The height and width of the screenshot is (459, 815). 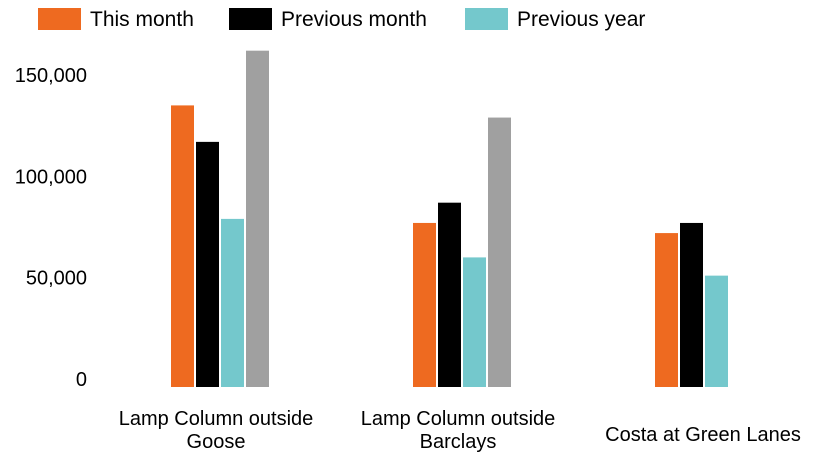 What do you see at coordinates (216, 442) in the screenshot?
I see `x-tick-label: Goose` at bounding box center [216, 442].